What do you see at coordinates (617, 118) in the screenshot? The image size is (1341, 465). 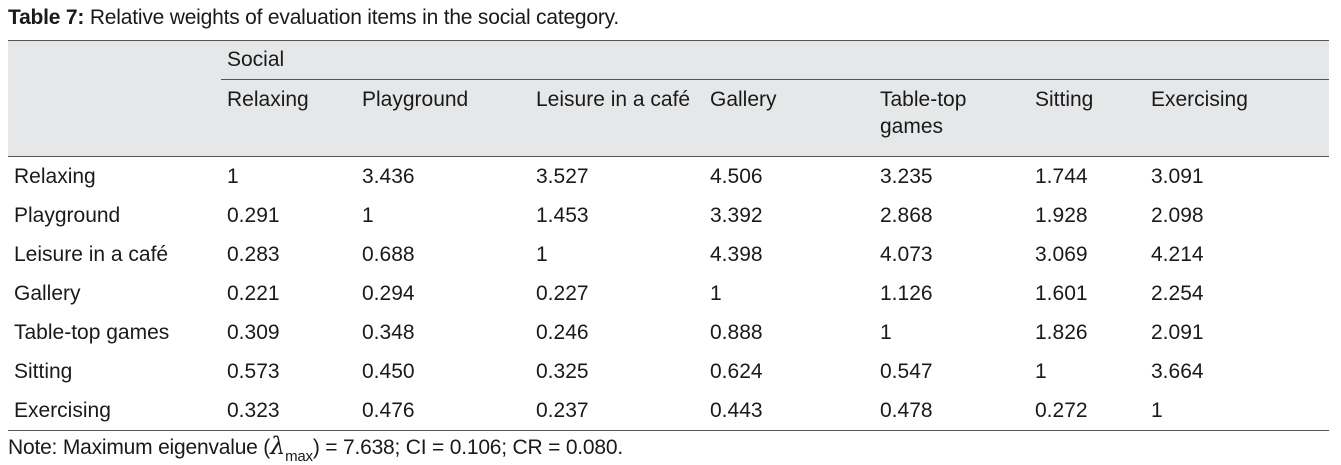 I see `column-header: Leisure in a café` at bounding box center [617, 118].